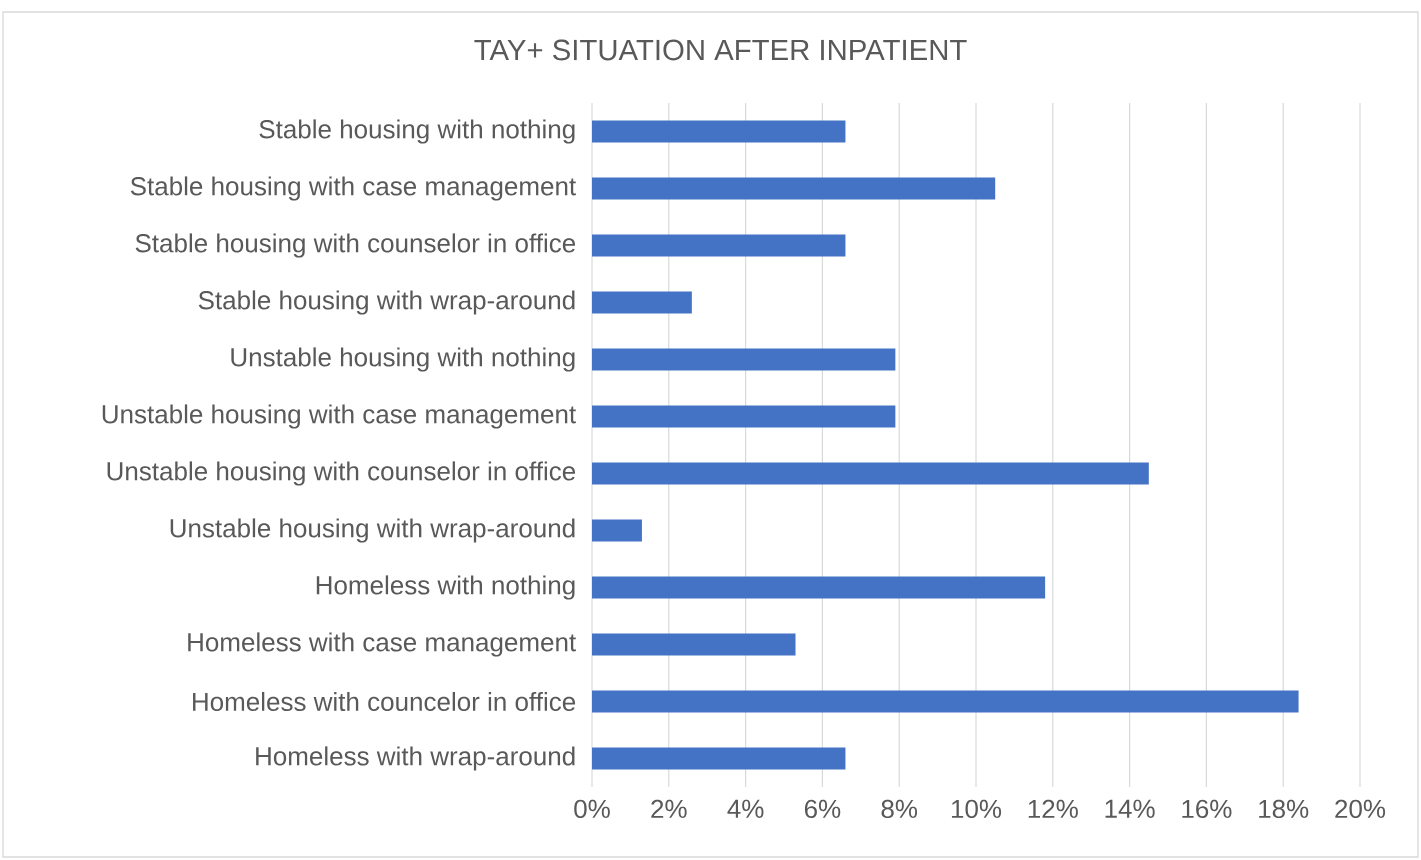 This screenshot has height=860, width=1421. Describe the element at coordinates (720, 50) in the screenshot. I see `chart-title: TAY+ SITUATION AFTER INPATIENT` at that location.